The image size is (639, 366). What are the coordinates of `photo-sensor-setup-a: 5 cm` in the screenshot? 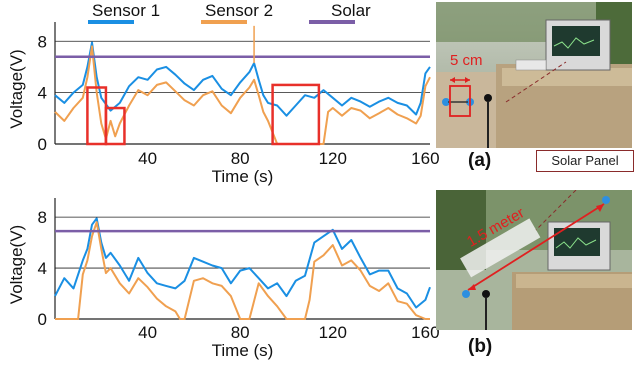 It's located at (534, 75).